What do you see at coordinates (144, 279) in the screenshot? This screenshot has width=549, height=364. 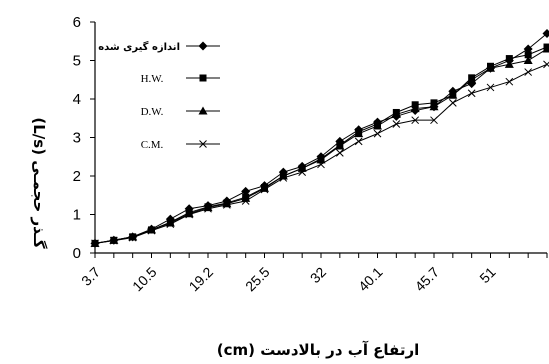 I see `x-tick-label: 10.5` at bounding box center [144, 279].